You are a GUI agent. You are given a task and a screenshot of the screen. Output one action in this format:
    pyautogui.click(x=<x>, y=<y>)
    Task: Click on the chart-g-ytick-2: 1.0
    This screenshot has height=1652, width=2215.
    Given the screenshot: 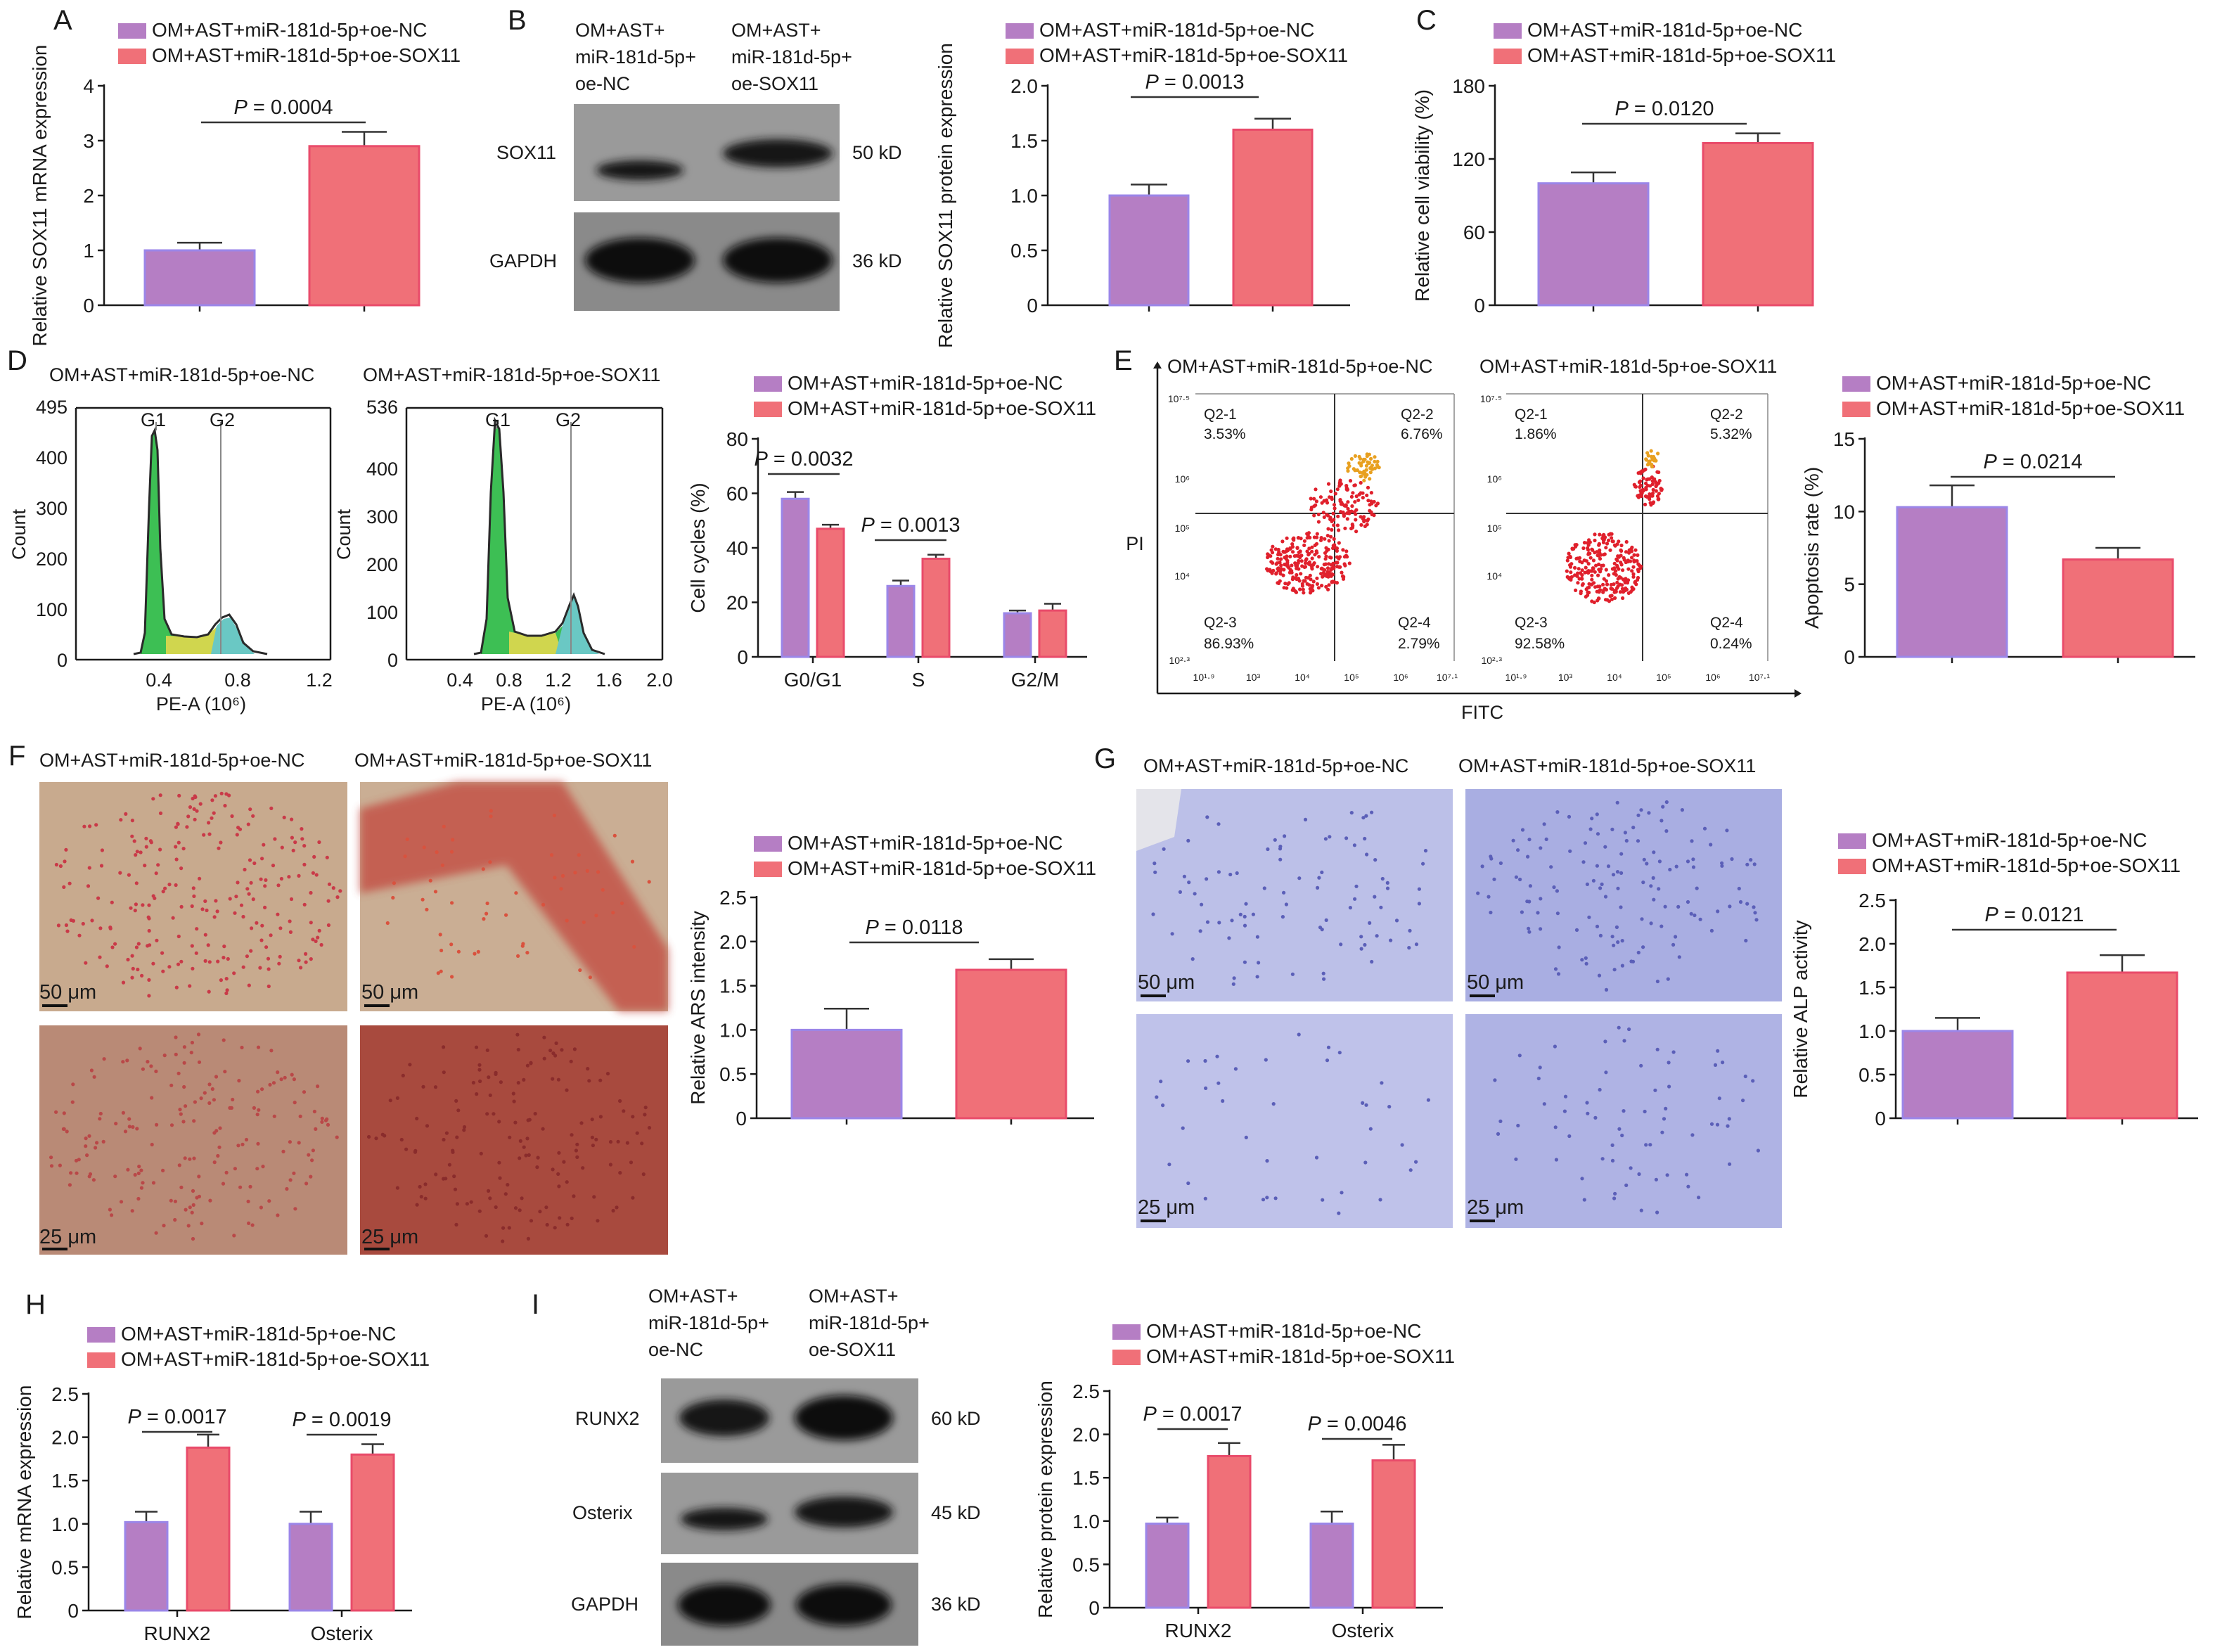 What is the action you would take?
    pyautogui.click(x=1872, y=1031)
    